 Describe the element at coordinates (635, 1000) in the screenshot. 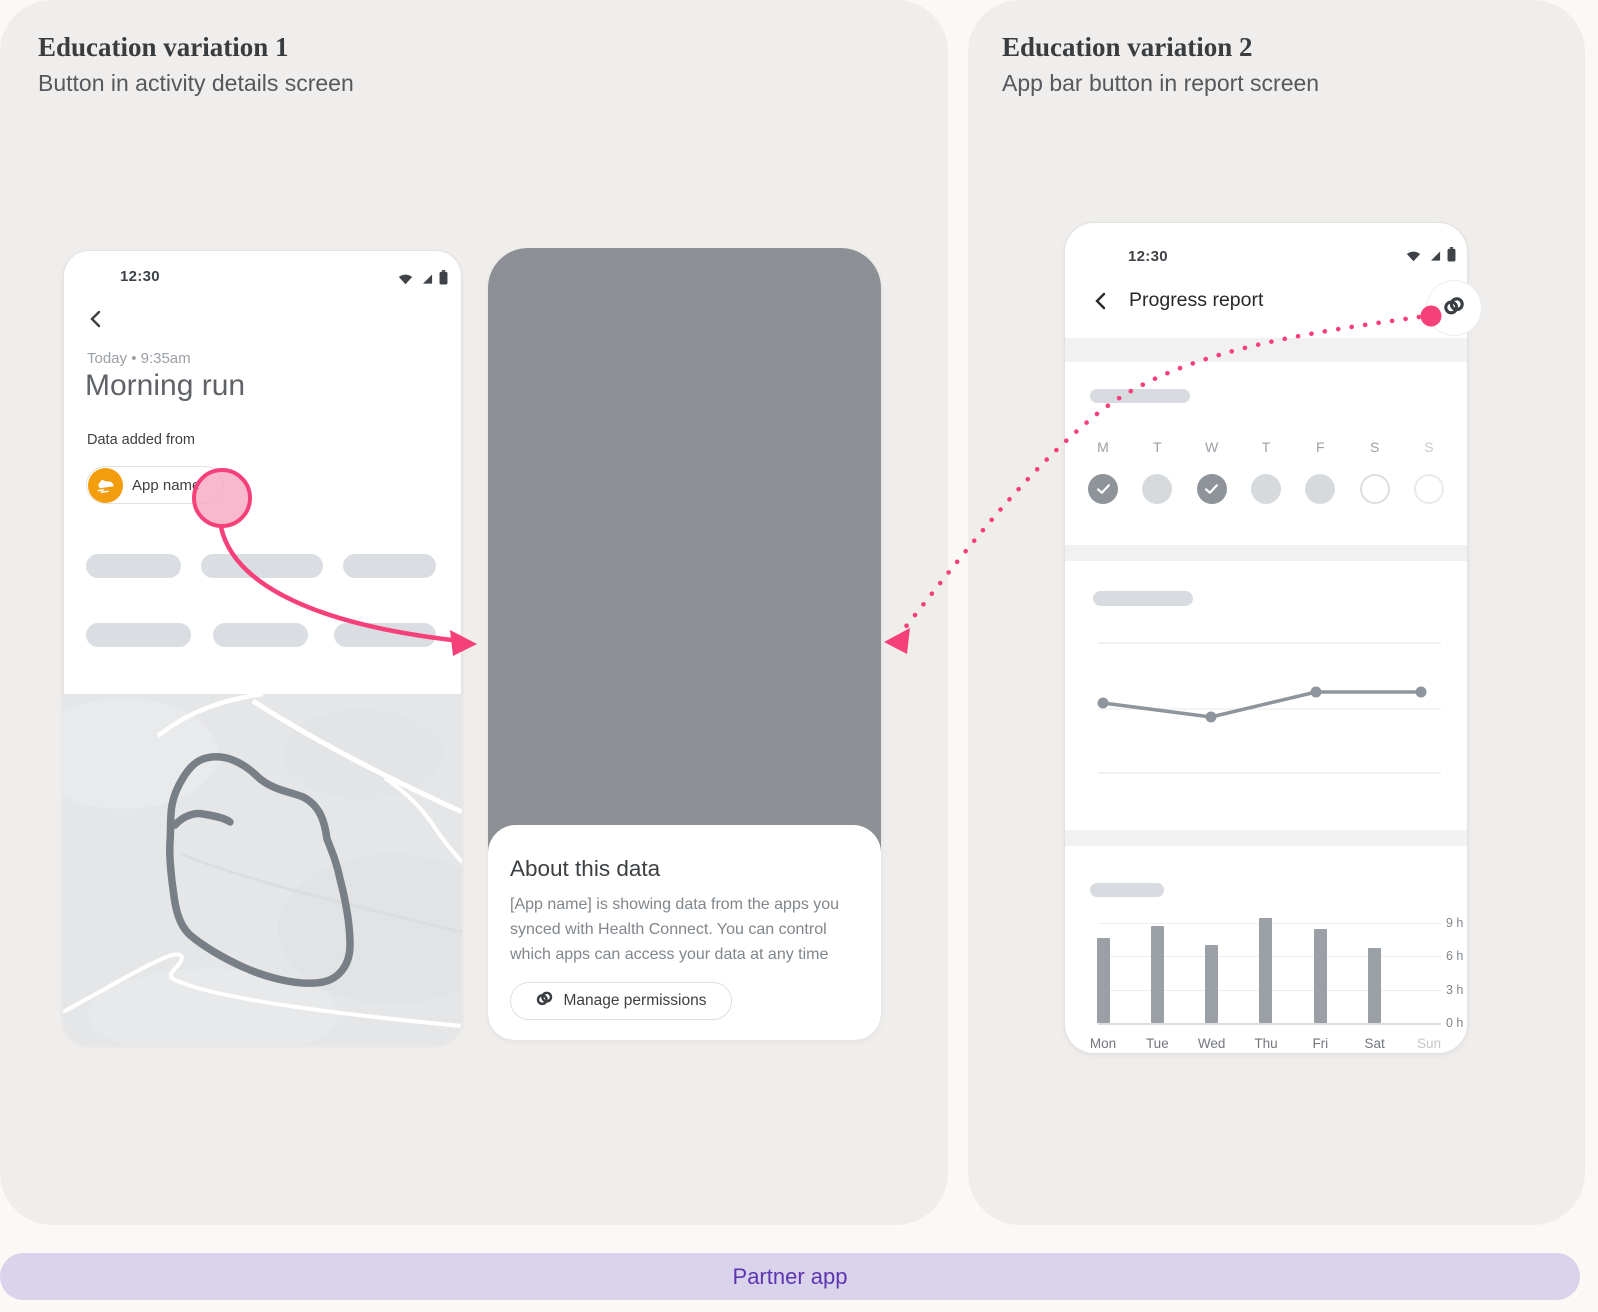

I see `manage-permissions-label: Manage permissions` at that location.